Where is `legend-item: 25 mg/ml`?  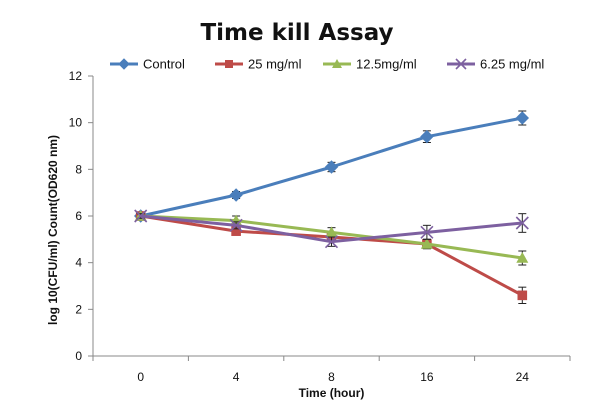
legend-item: 25 mg/ml is located at coordinates (258, 64).